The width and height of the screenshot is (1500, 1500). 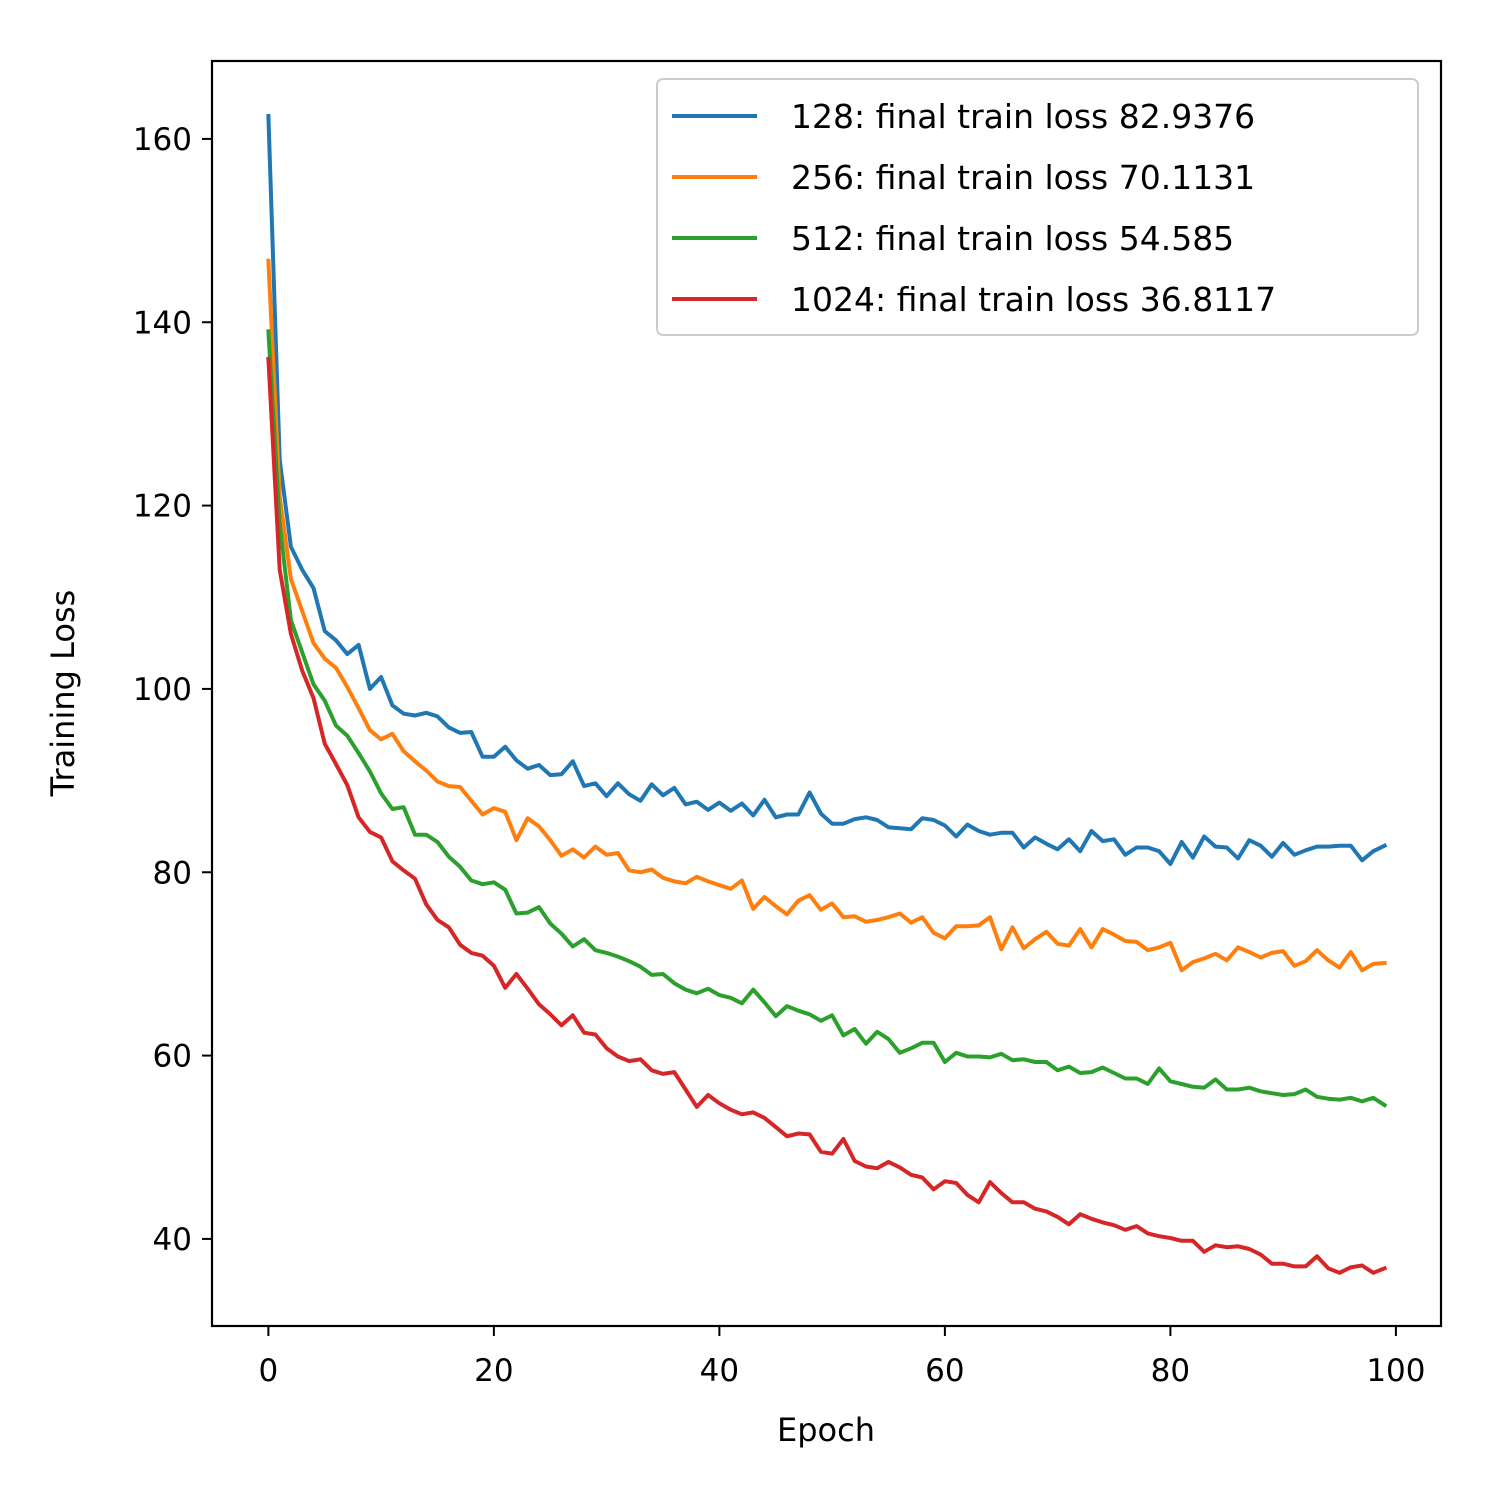 I want to click on x-tick-label: 100, so click(x=1395, y=1371).